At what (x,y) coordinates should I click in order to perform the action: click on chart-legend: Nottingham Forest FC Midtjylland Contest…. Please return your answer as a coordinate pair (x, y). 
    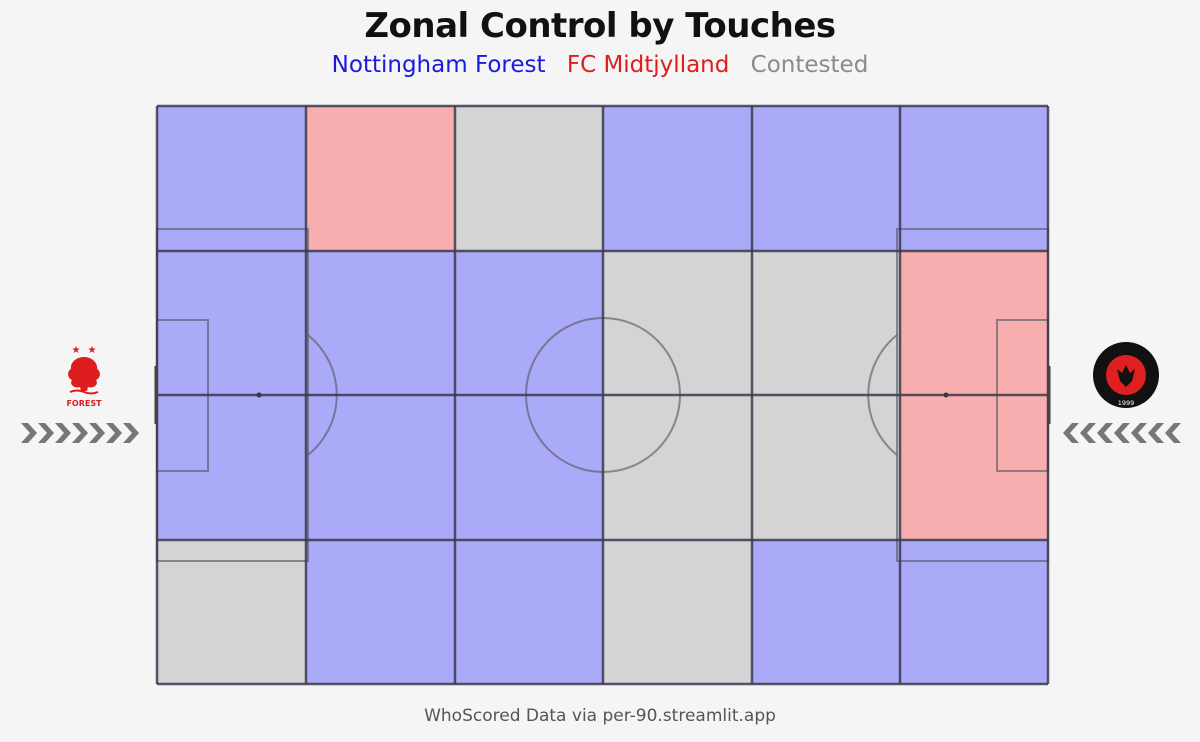
    Looking at the image, I should click on (600, 65).